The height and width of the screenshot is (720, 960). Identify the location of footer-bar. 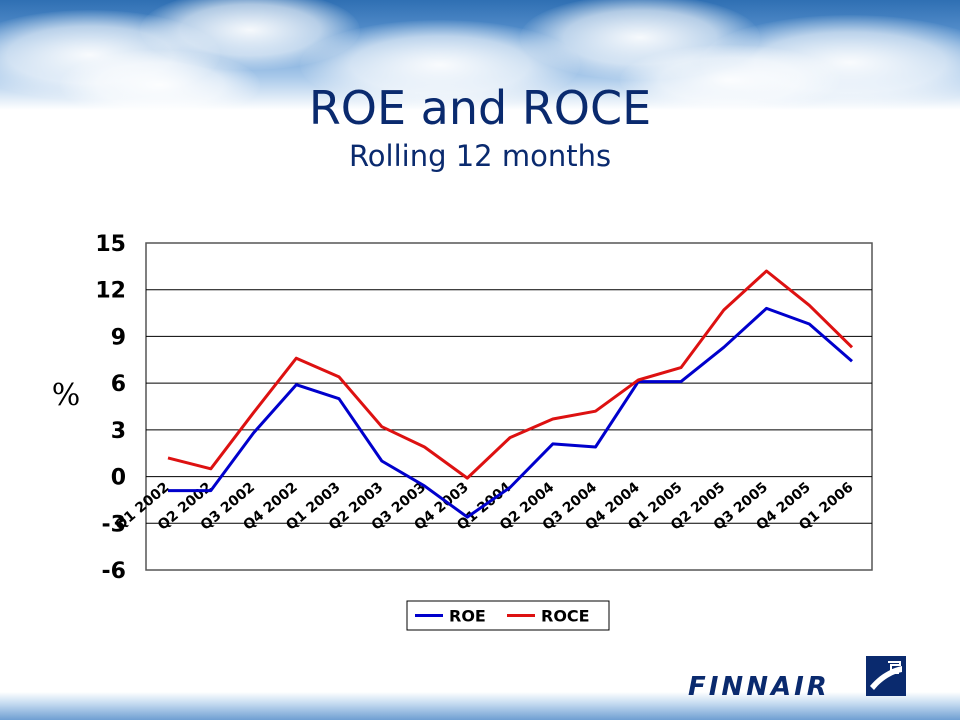
(480, 706).